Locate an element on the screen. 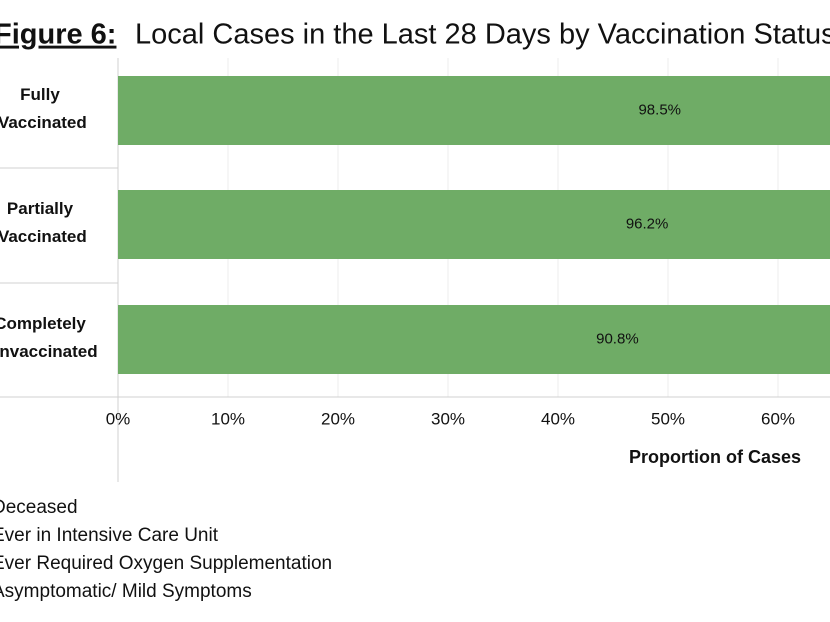  x-tick-label: 30% is located at coordinates (448, 418).